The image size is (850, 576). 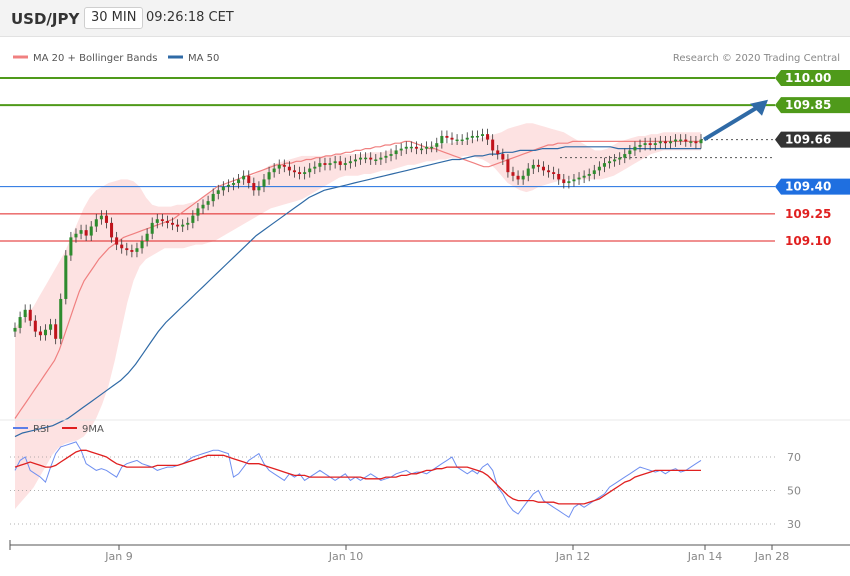 I want to click on rsi-9ma-line, so click(x=357, y=477).